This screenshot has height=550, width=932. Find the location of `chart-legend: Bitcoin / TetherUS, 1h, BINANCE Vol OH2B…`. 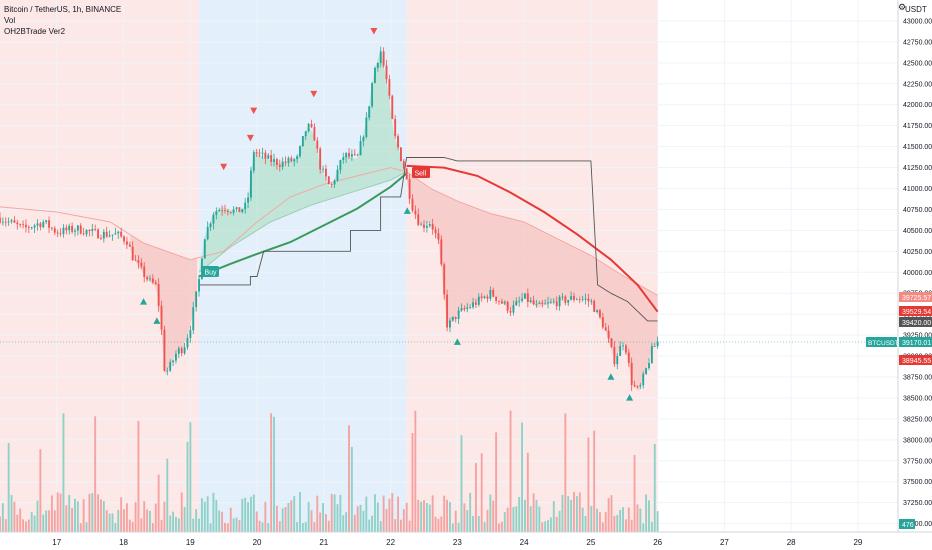

chart-legend: Bitcoin / TetherUS, 1h, BINANCE Vol OH2B… is located at coordinates (62, 20).